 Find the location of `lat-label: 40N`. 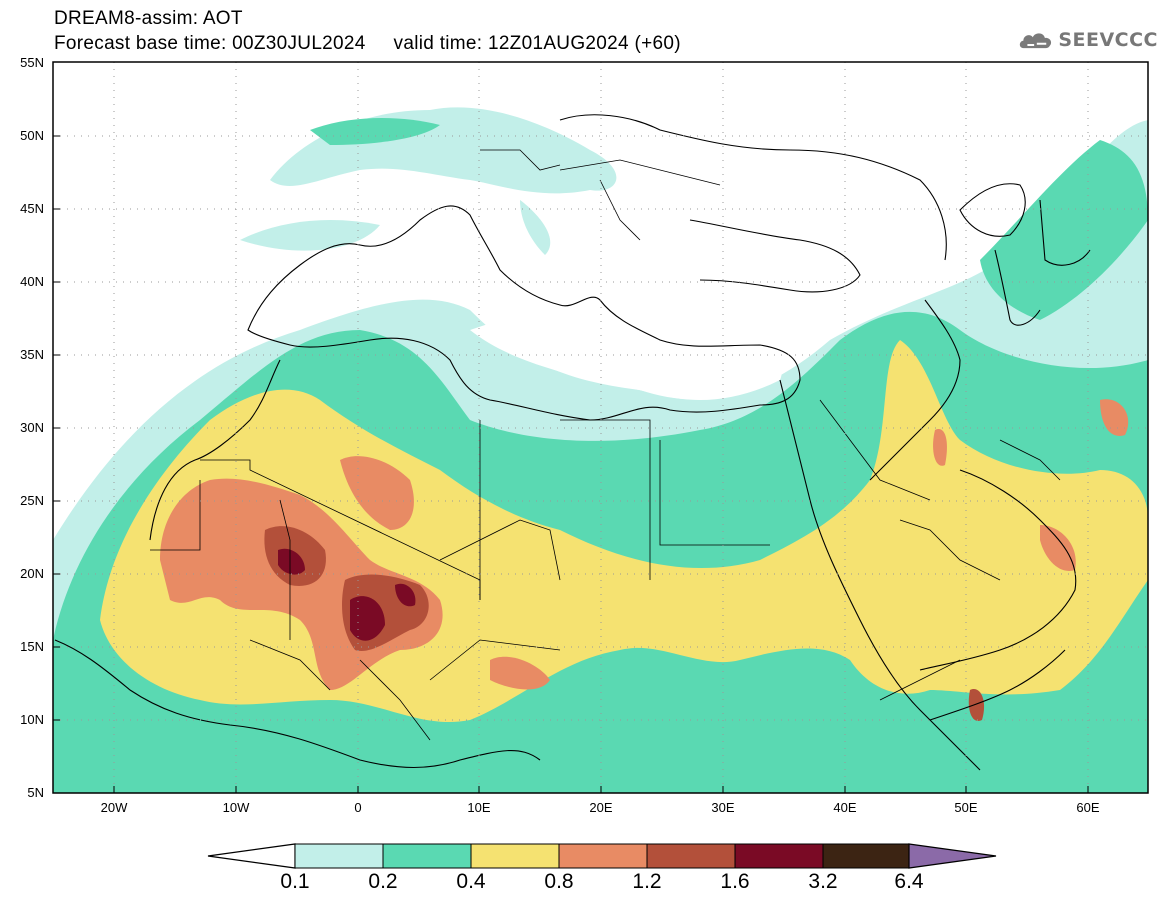

lat-label: 40N is located at coordinates (32, 281).